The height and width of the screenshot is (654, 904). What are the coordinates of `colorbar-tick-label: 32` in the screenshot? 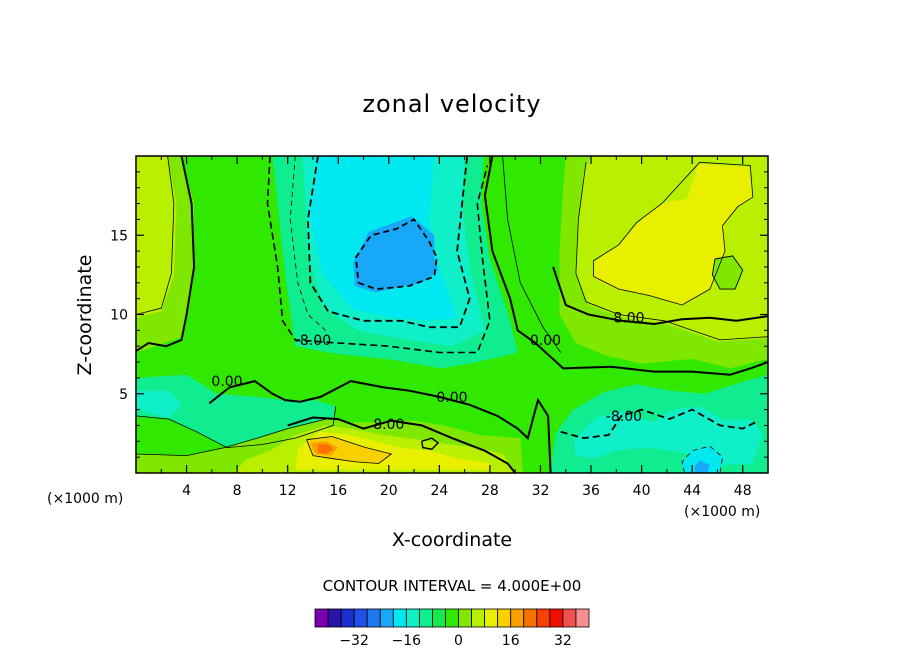 It's located at (563, 641).